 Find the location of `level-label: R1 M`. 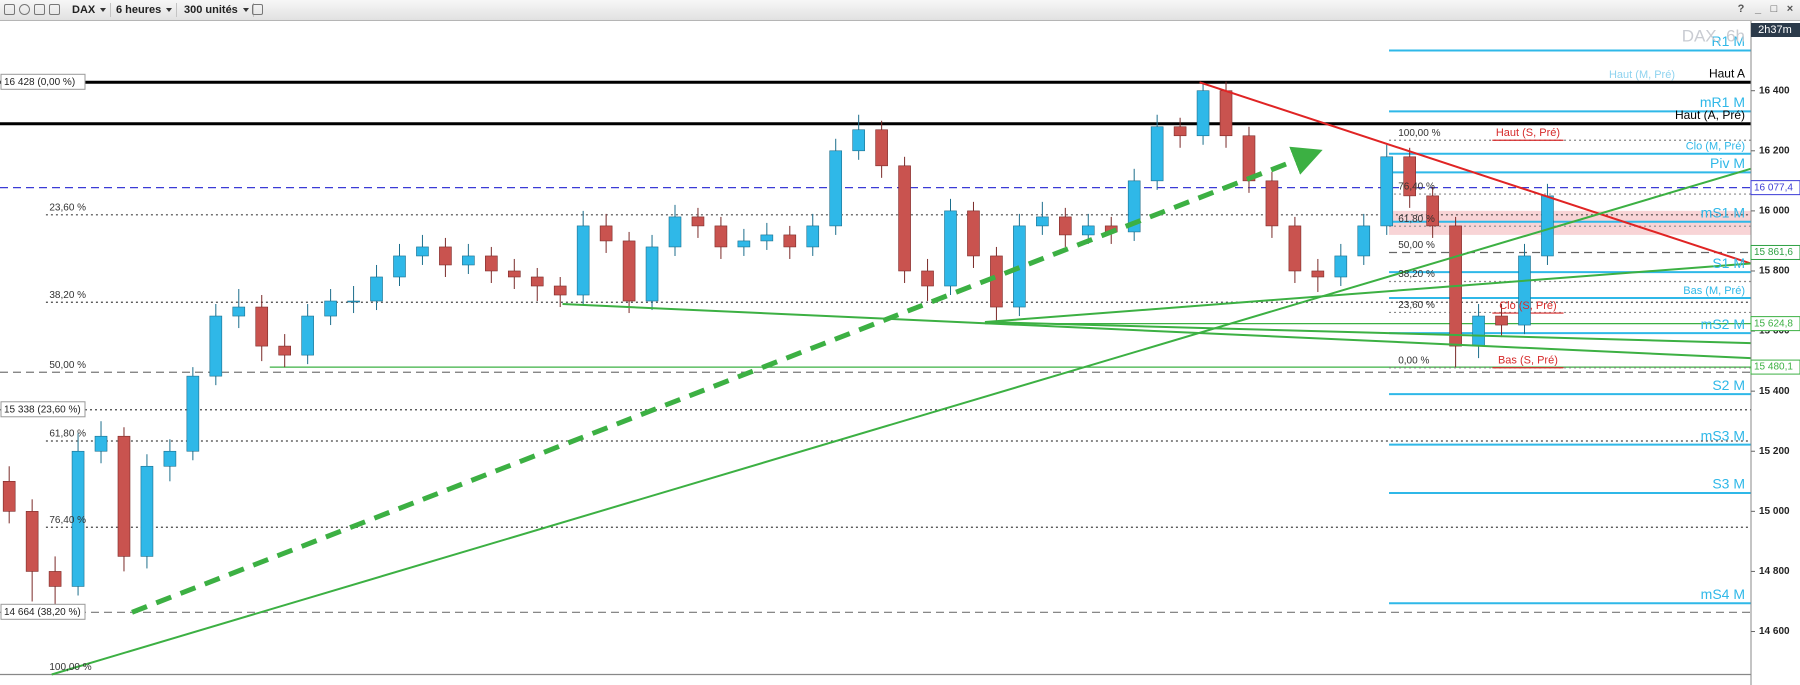

level-label: R1 M is located at coordinates (1728, 41).